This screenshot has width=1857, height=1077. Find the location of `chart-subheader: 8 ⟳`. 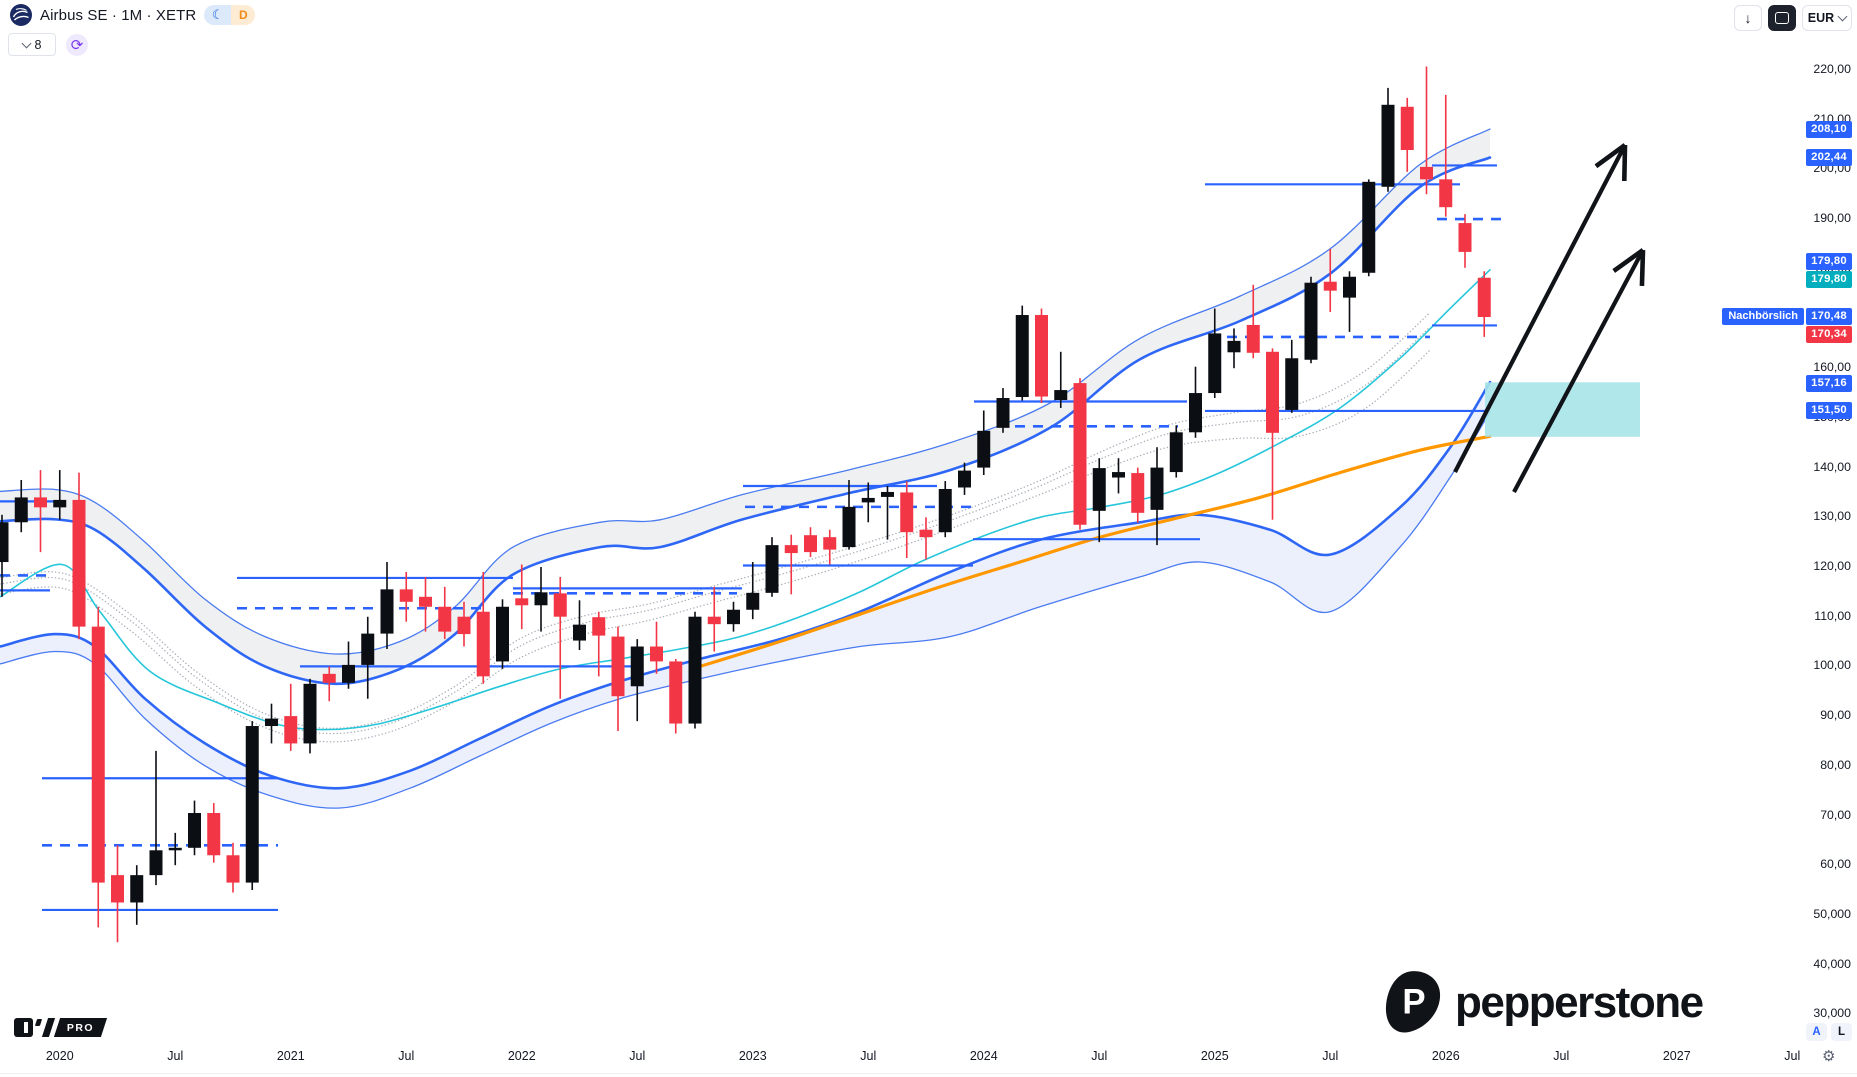

chart-subheader: 8 ⟳ is located at coordinates (48, 44).